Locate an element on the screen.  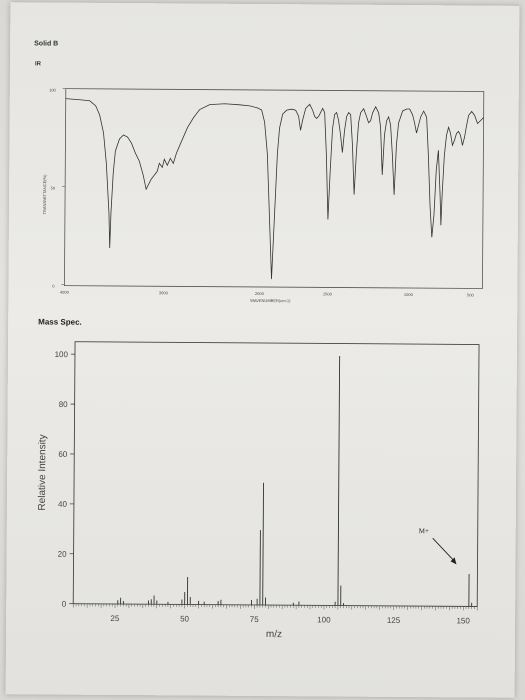
ms-xtick-125: 125 is located at coordinates (394, 620).